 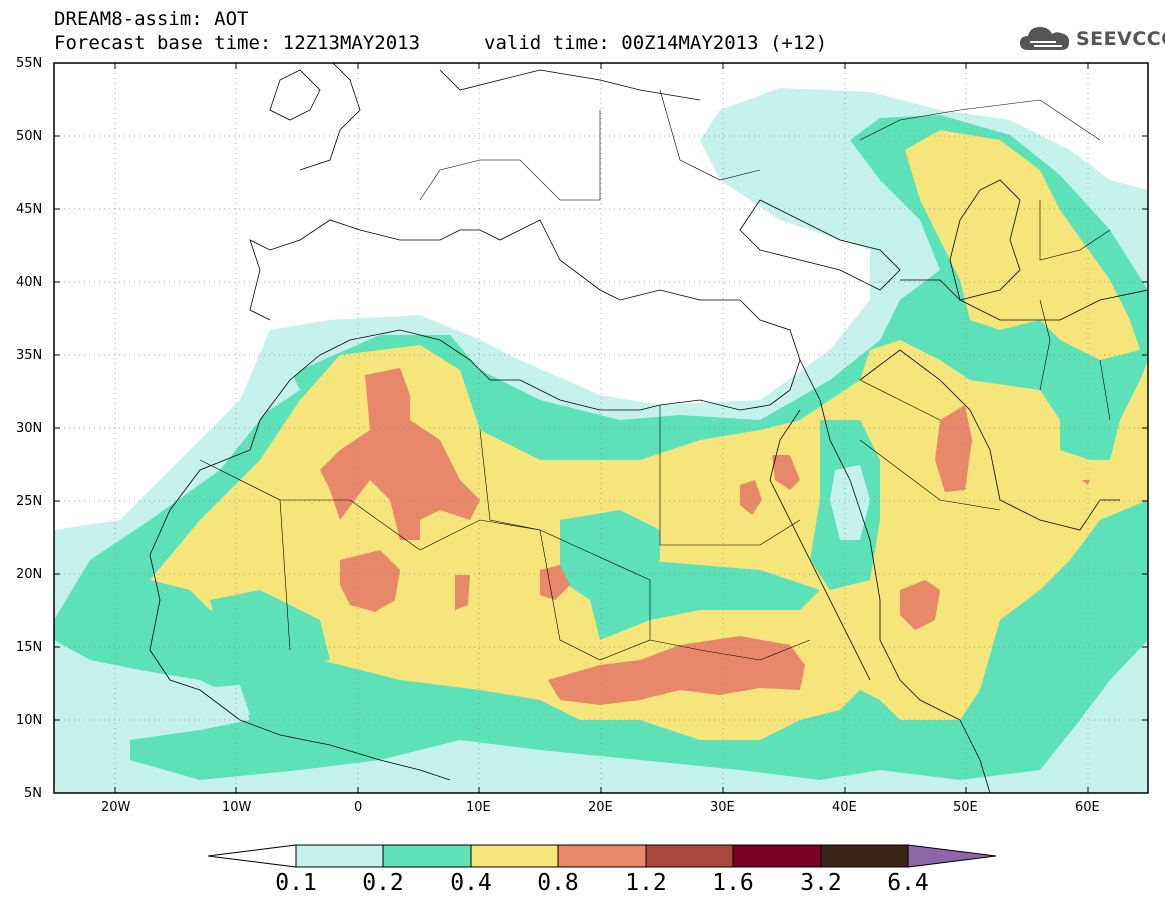 I want to click on colorbar-label: 0.4, so click(x=471, y=883).